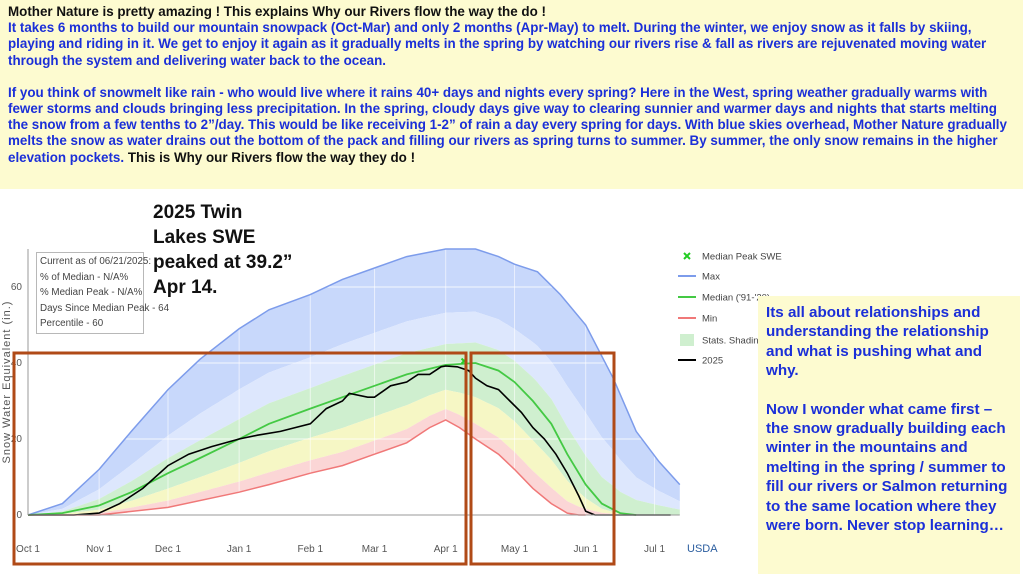 This screenshot has width=1023, height=578. I want to click on status-line-percent-median: % of Median - N/A%, so click(84, 277).